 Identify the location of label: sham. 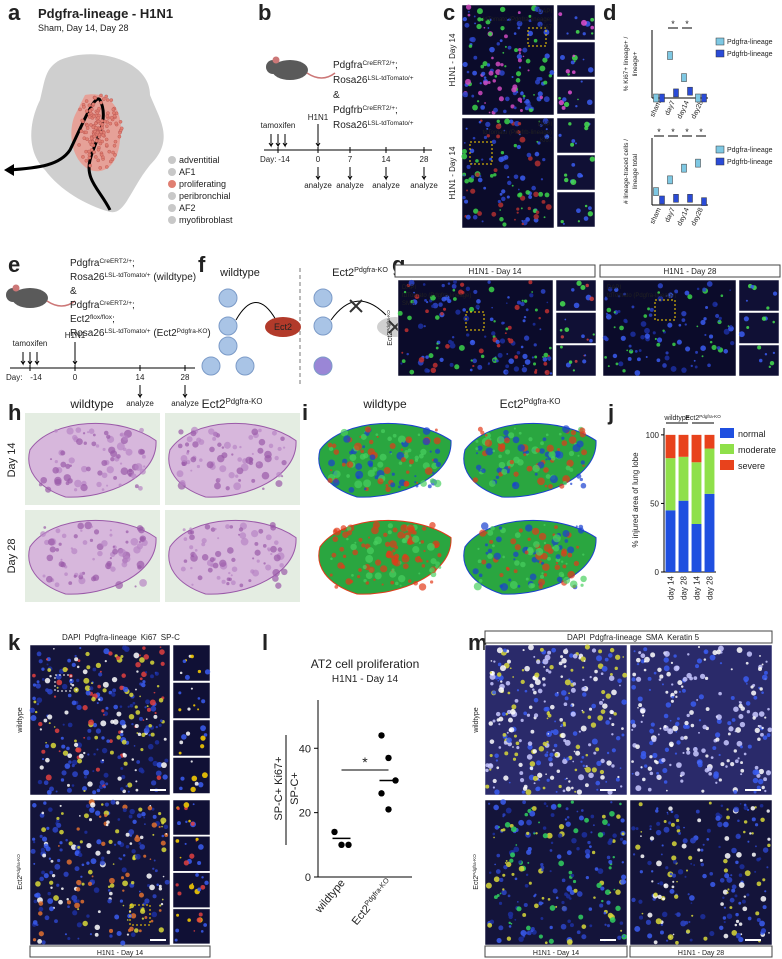
(656, 109).